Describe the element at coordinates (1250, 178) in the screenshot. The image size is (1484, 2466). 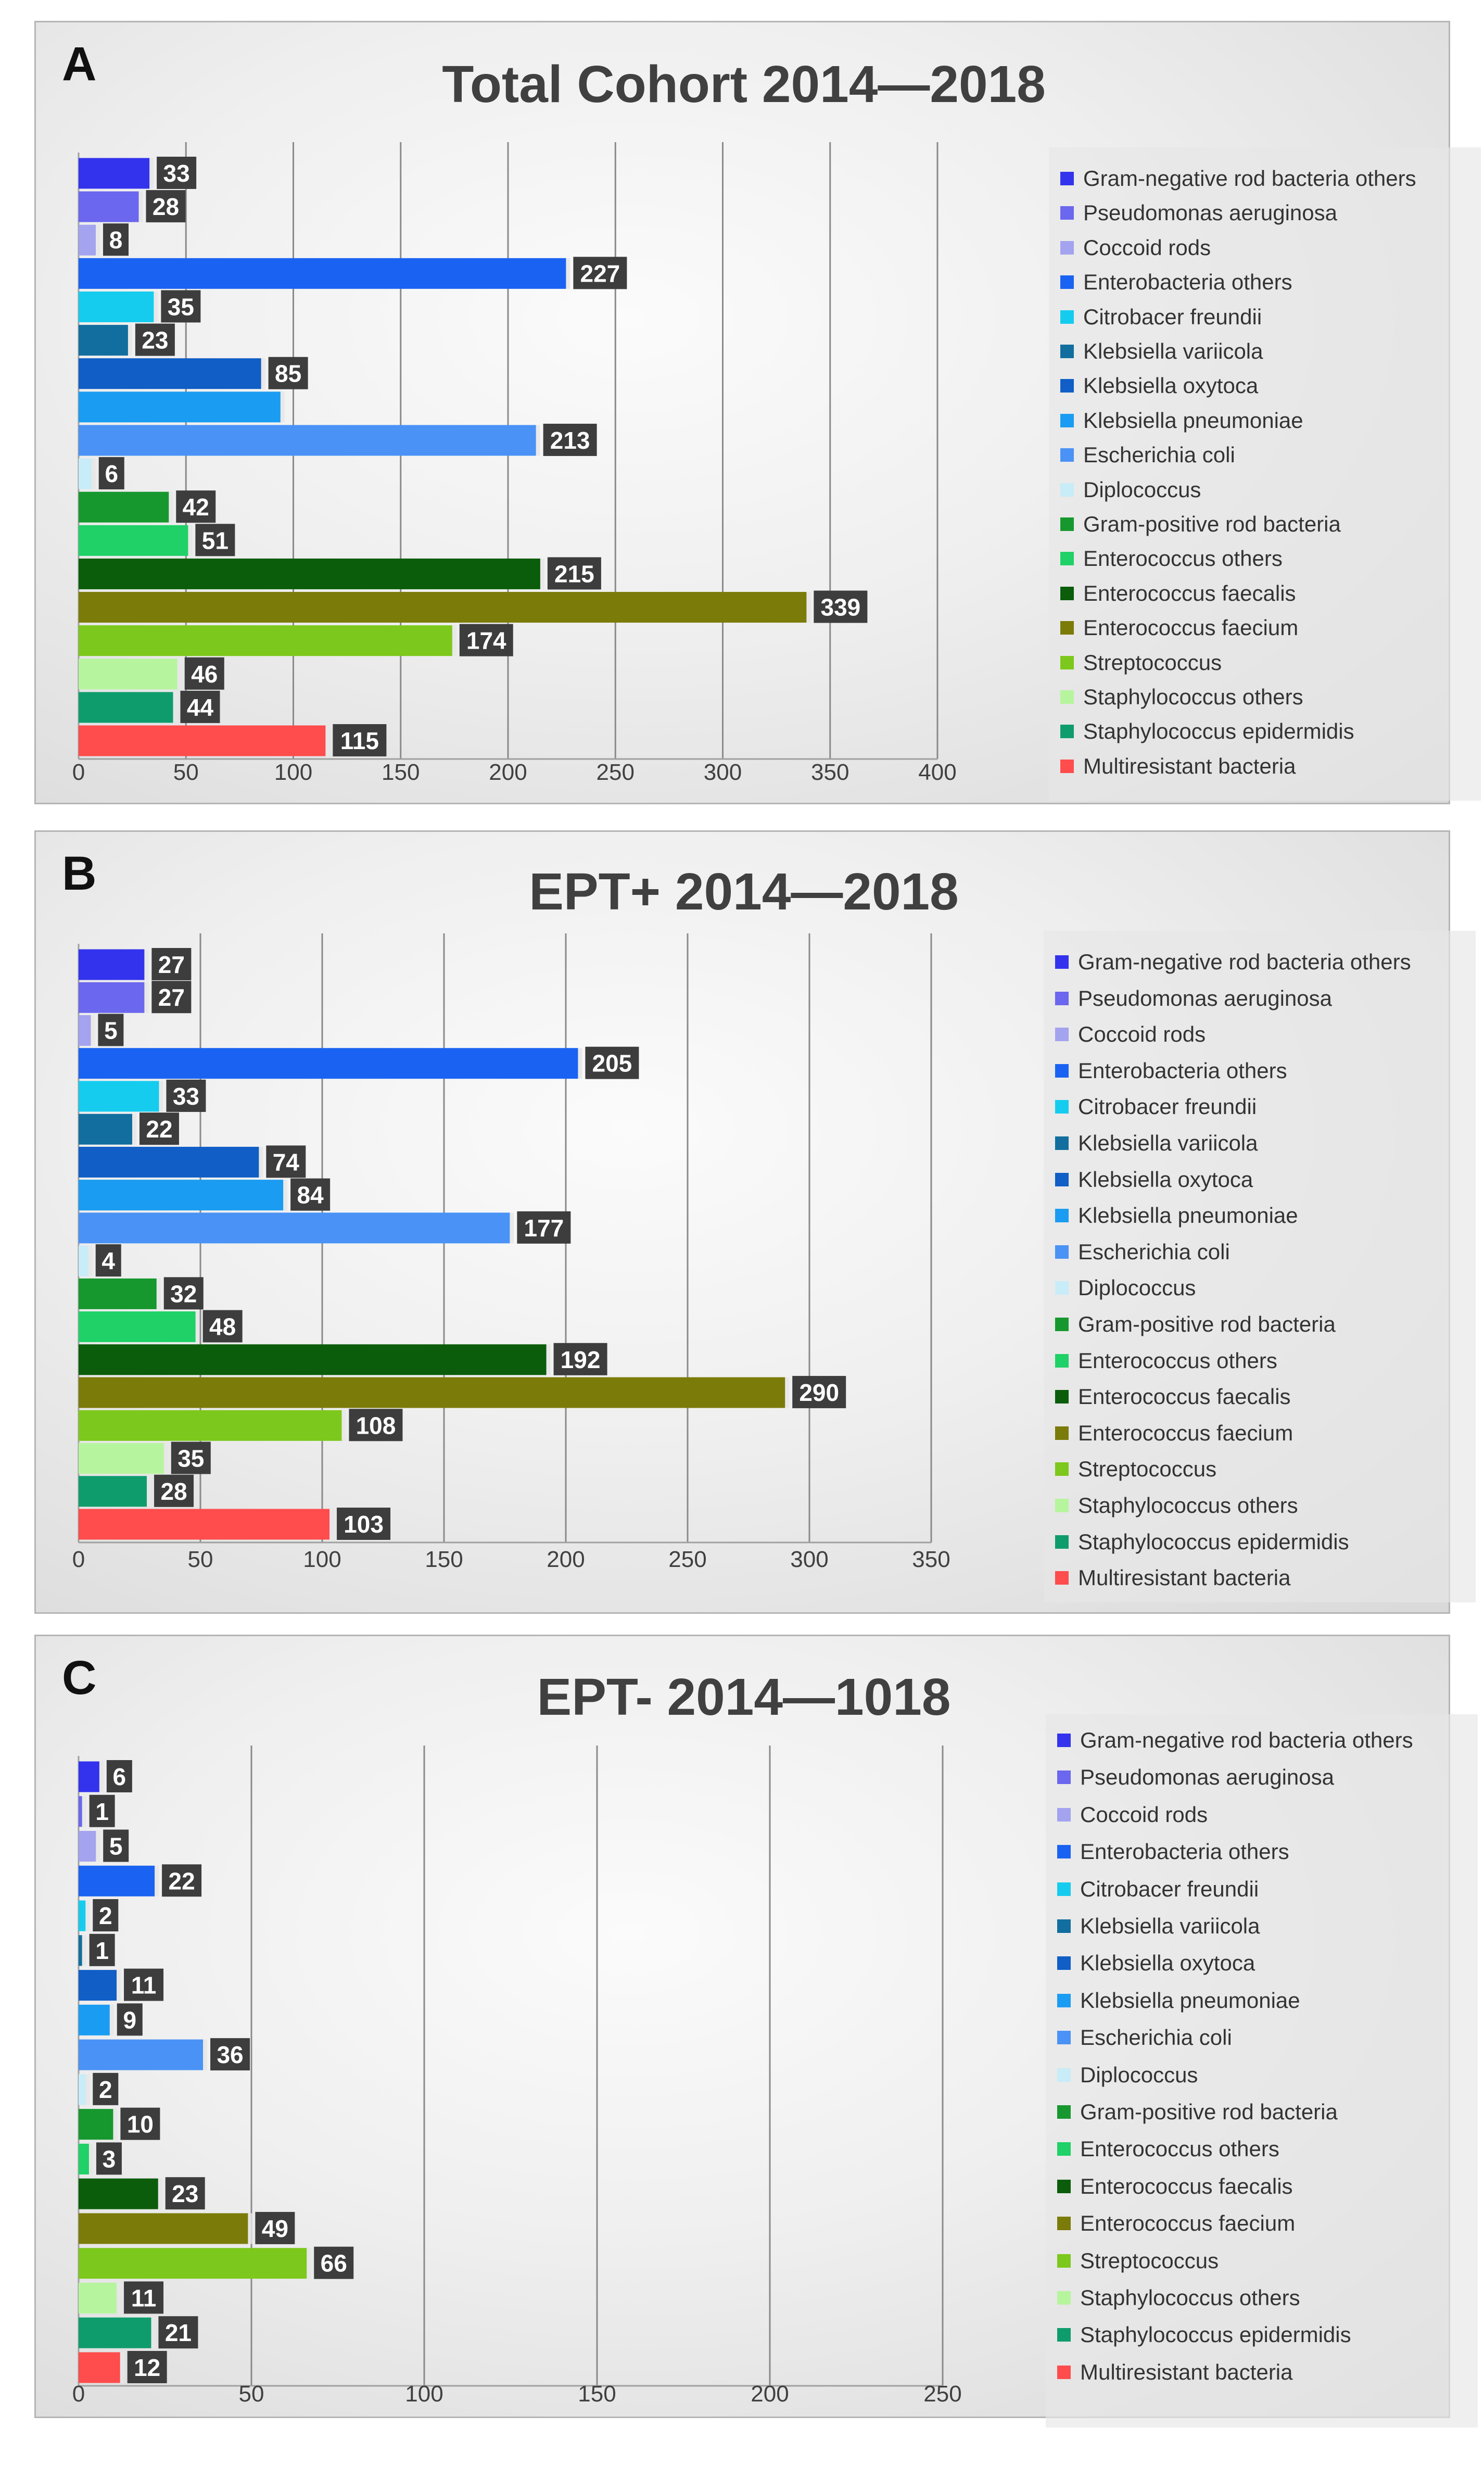
I see `legend-label: Gram-negative rod bacteria others` at that location.